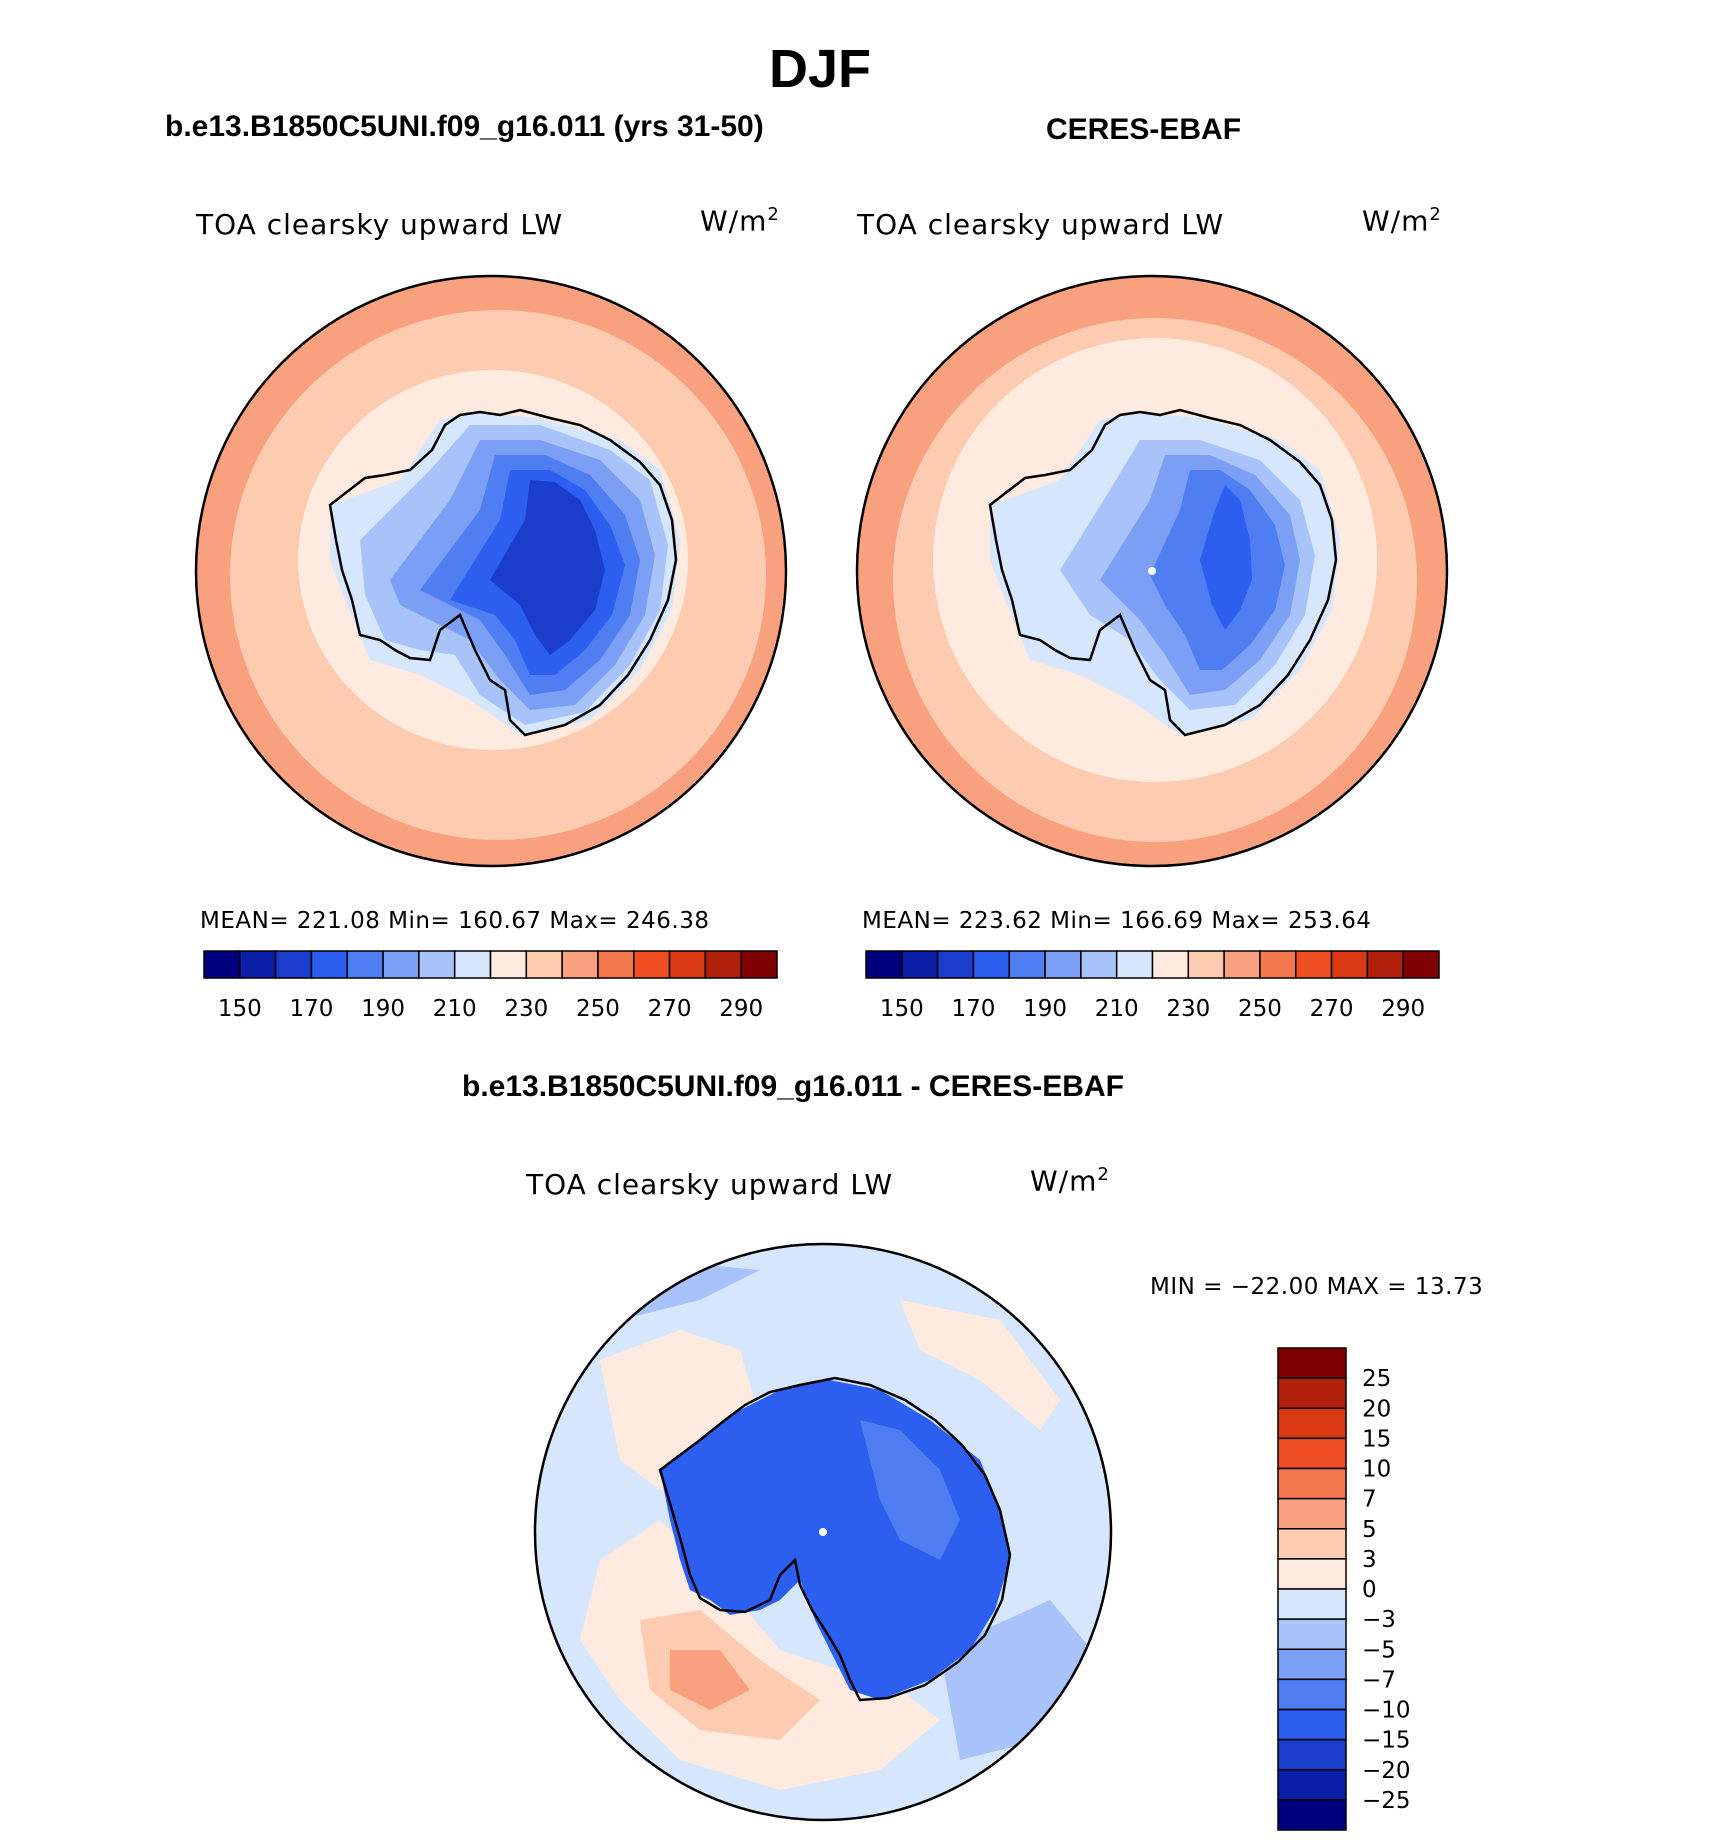 Image resolution: width=1710 pixels, height=1840 pixels. I want to click on panel-2-variable: TOA clearsky upward LW, so click(1041, 224).